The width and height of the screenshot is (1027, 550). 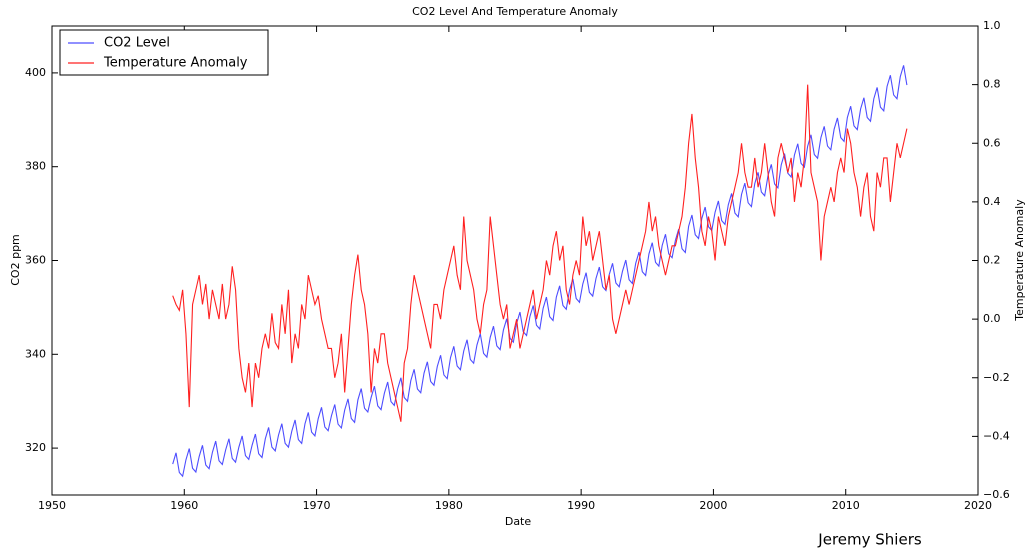 What do you see at coordinates (15, 260) in the screenshot?
I see `y-axis-label: CO2 ppm` at bounding box center [15, 260].